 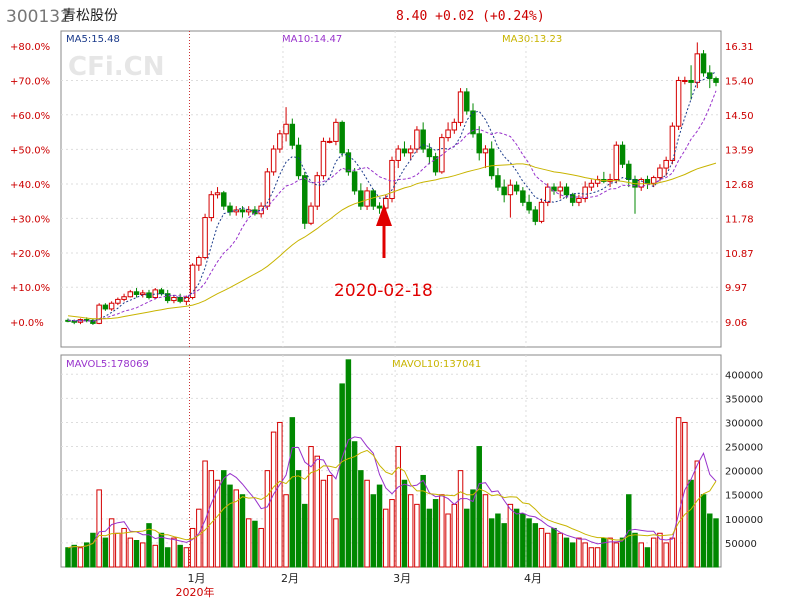 What do you see at coordinates (392, 499) in the screenshot?
I see `volume-ma-line-mavol10` at bounding box center [392, 499].